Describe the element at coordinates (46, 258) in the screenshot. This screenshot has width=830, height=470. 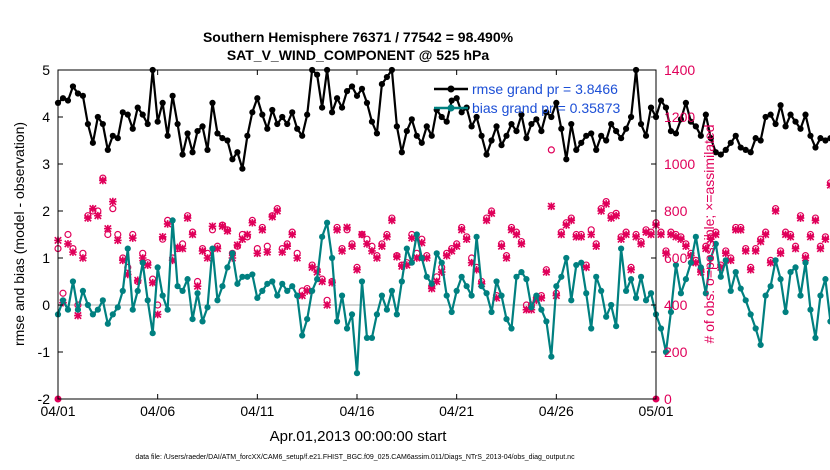
I see `y-tick-label: 1` at that location.